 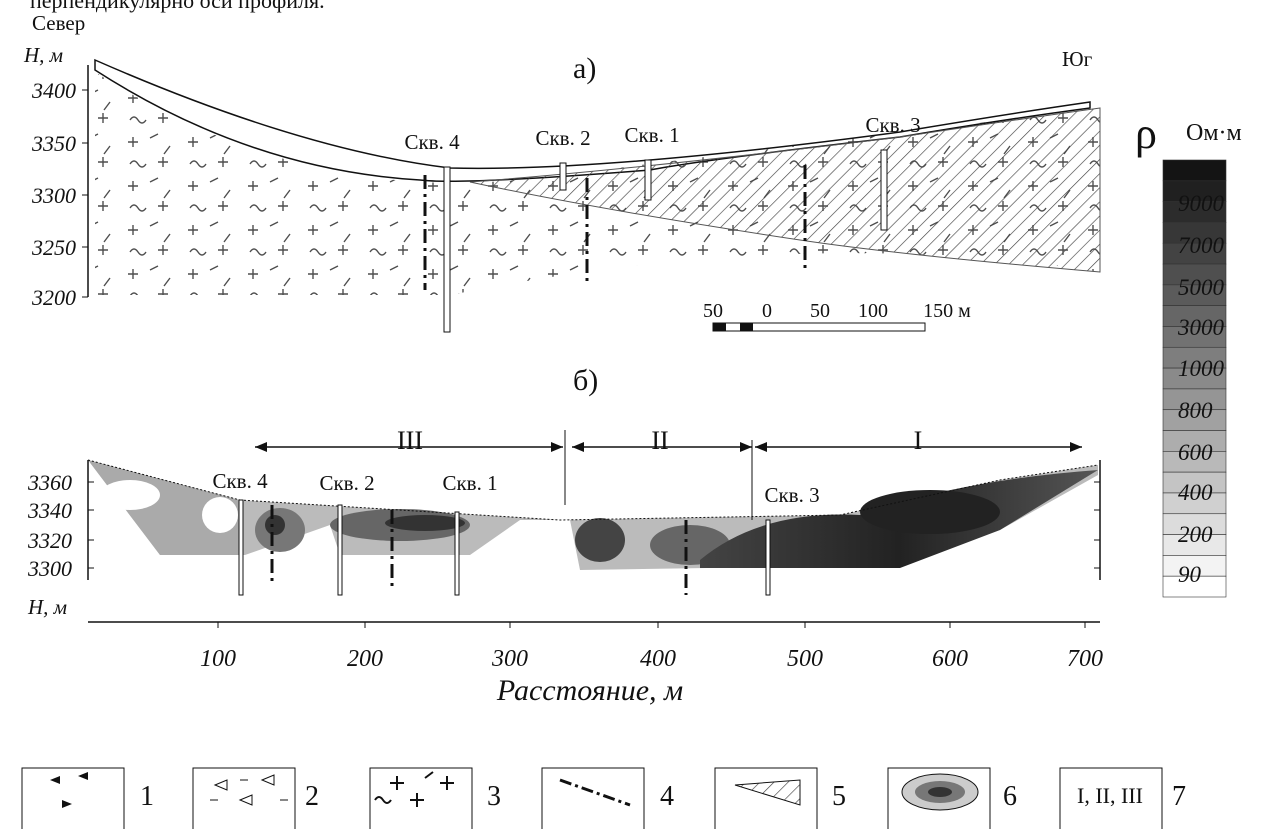 I want to click on north-label: Север, so click(x=58, y=23).